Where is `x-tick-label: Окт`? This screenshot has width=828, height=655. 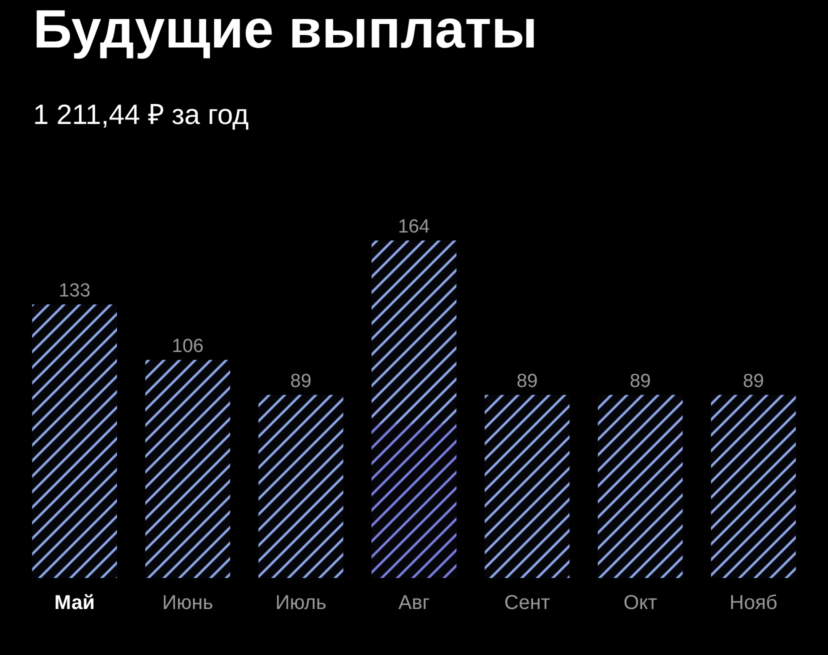 x-tick-label: Окт is located at coordinates (640, 603).